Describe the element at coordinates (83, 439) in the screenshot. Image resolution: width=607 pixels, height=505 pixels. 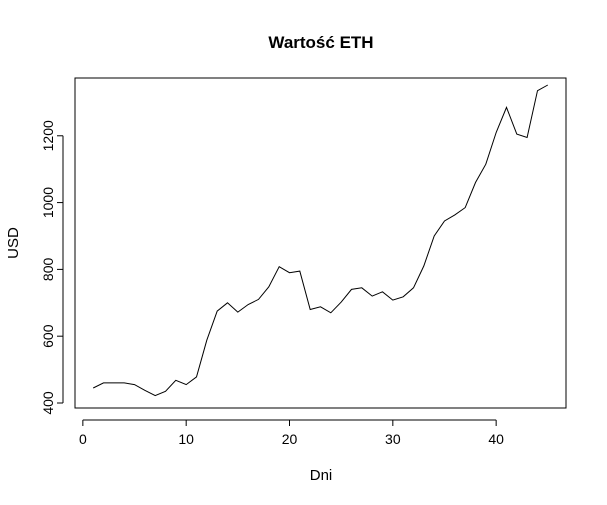
I see `x-tick-label: 0` at that location.